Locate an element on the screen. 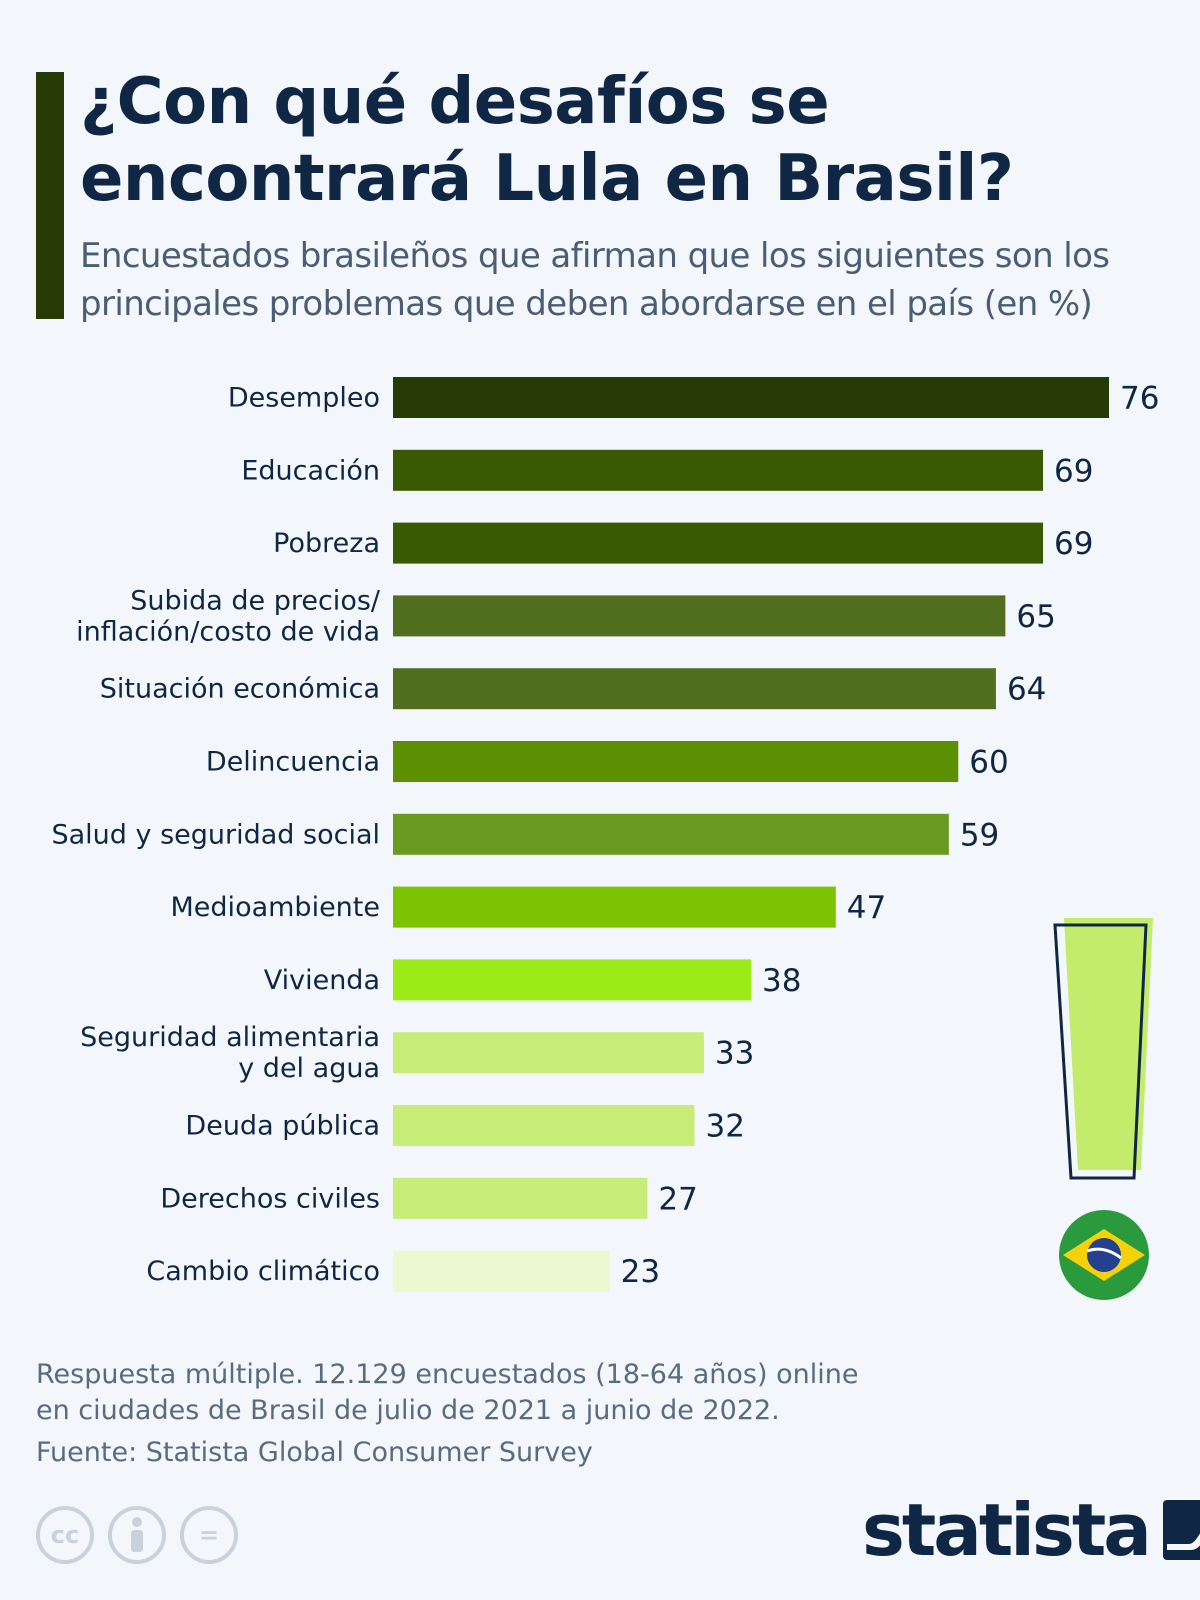 This screenshot has width=1200, height=1600. category-label-8: Vivienda is located at coordinates (322, 980).